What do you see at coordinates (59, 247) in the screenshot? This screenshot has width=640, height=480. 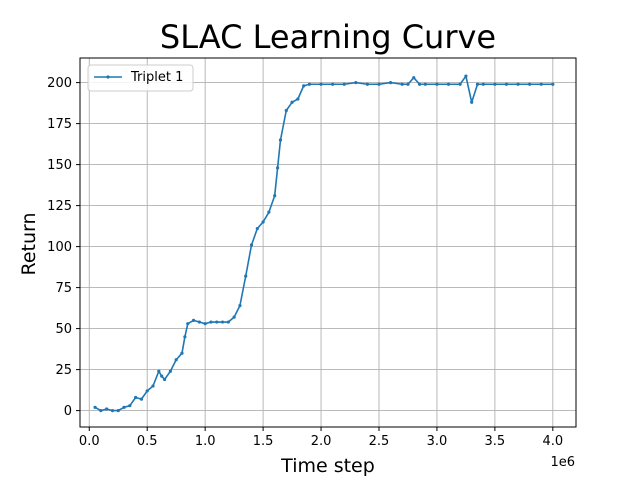 I see `y-tick-label: 100` at bounding box center [59, 247].